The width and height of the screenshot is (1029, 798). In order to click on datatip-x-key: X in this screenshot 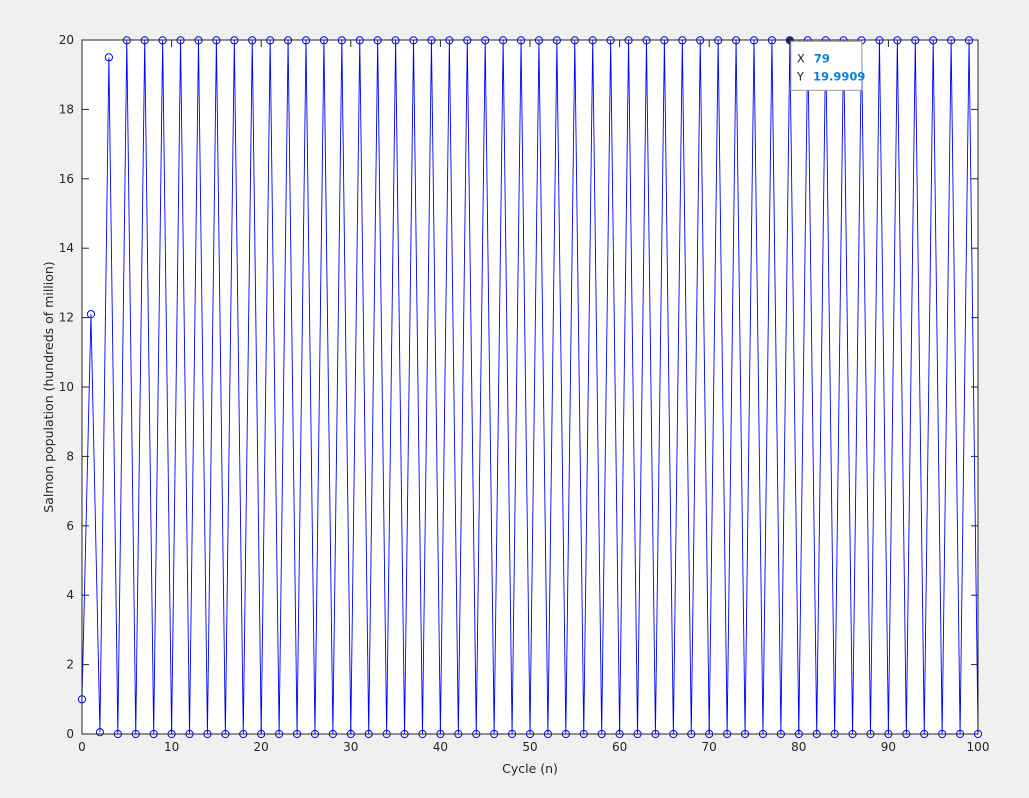, I will do `click(801, 58)`.